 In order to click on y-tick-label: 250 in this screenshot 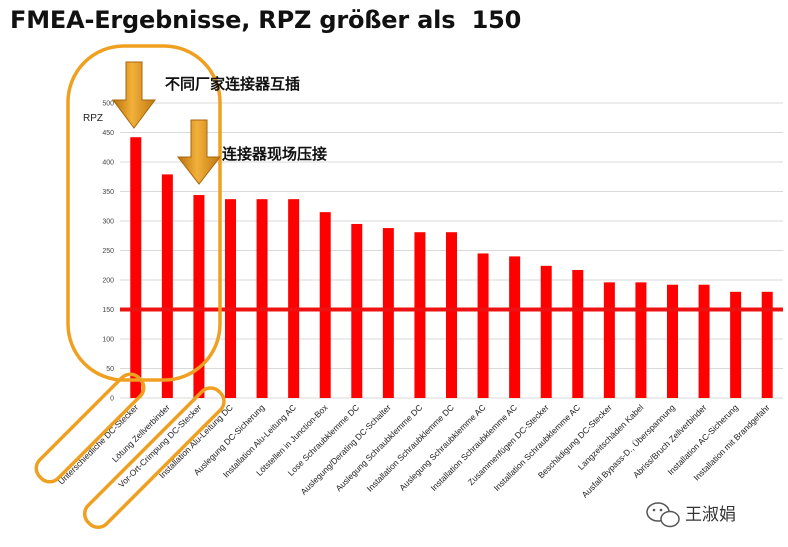, I will do `click(108, 251)`.